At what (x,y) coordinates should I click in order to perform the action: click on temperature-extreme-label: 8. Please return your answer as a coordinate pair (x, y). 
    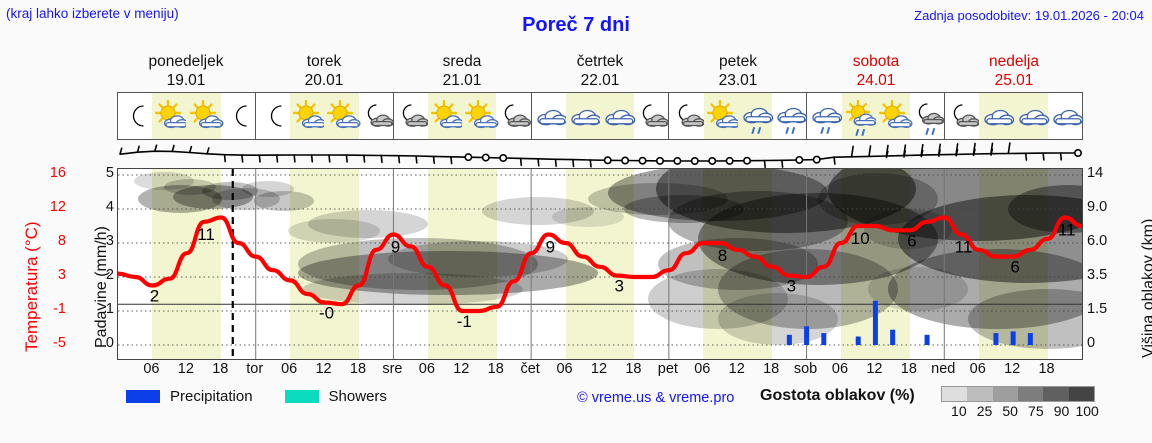
    Looking at the image, I should click on (722, 255).